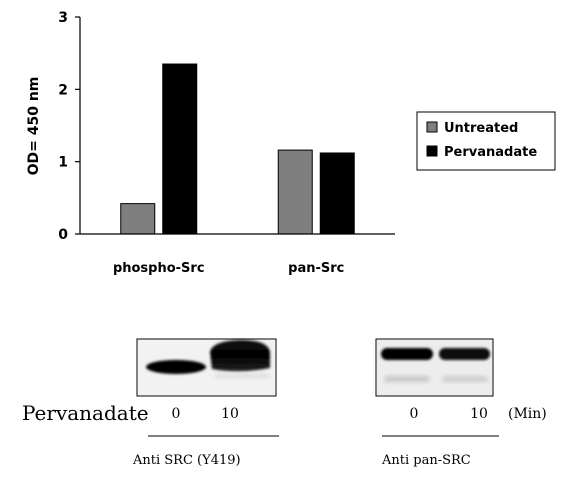 This screenshot has height=490, width=568. I want to click on legend-box, so click(486, 141).